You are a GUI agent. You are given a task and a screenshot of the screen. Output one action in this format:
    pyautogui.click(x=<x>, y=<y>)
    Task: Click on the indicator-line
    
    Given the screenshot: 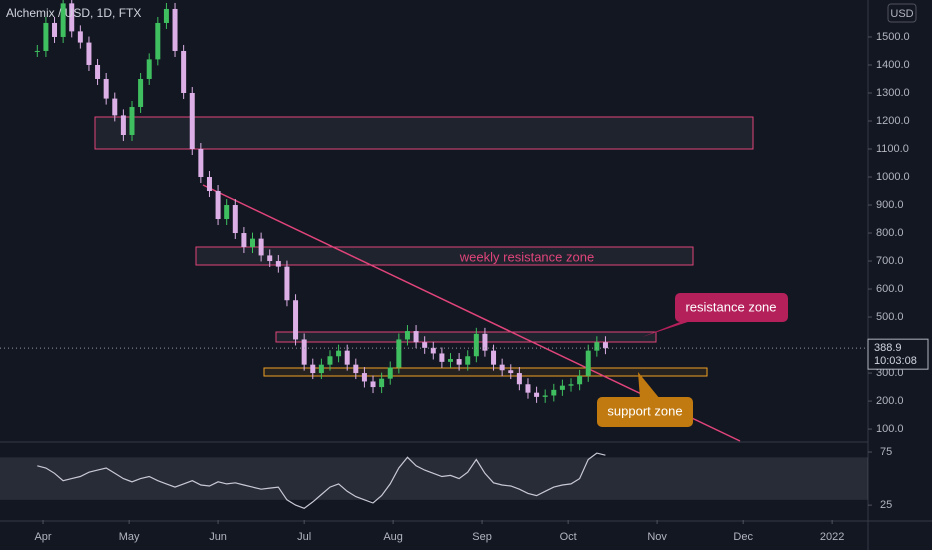 What is the action you would take?
    pyautogui.click(x=321, y=480)
    